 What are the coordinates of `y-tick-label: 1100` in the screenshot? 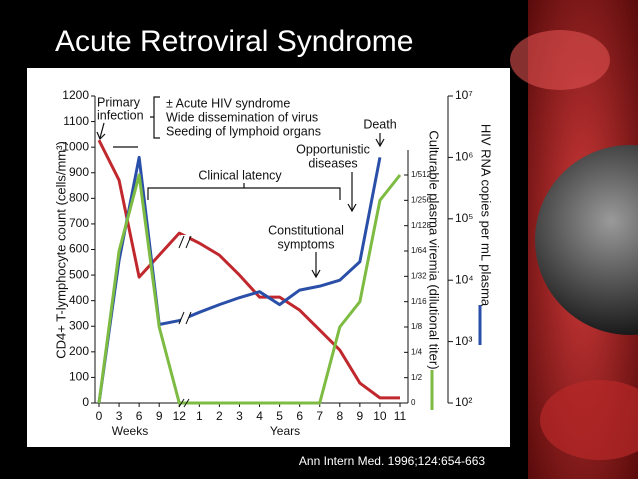 It's located at (76, 121).